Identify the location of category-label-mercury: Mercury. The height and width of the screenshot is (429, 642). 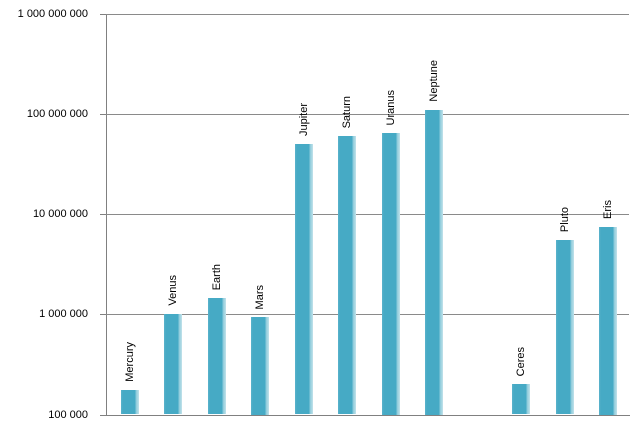
(130, 362).